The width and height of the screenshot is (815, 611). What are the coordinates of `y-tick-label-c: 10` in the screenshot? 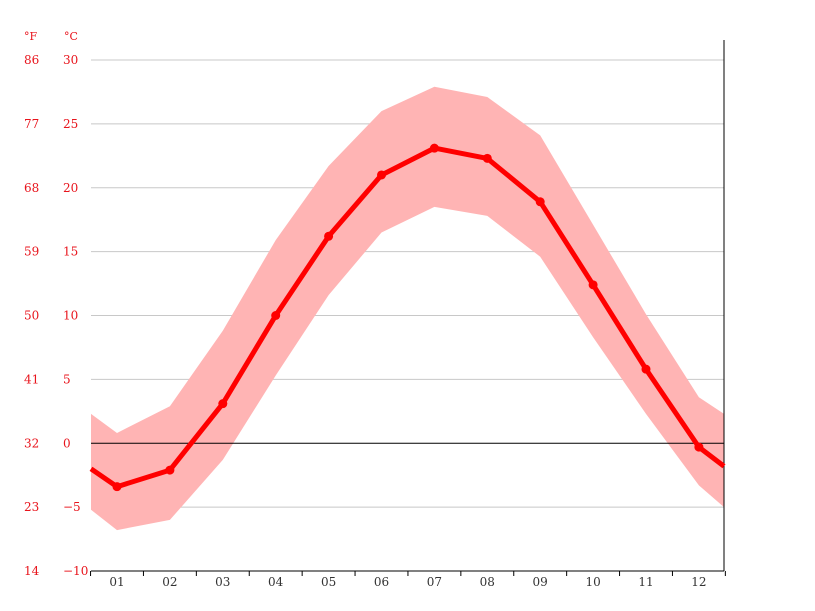 It's located at (70, 316).